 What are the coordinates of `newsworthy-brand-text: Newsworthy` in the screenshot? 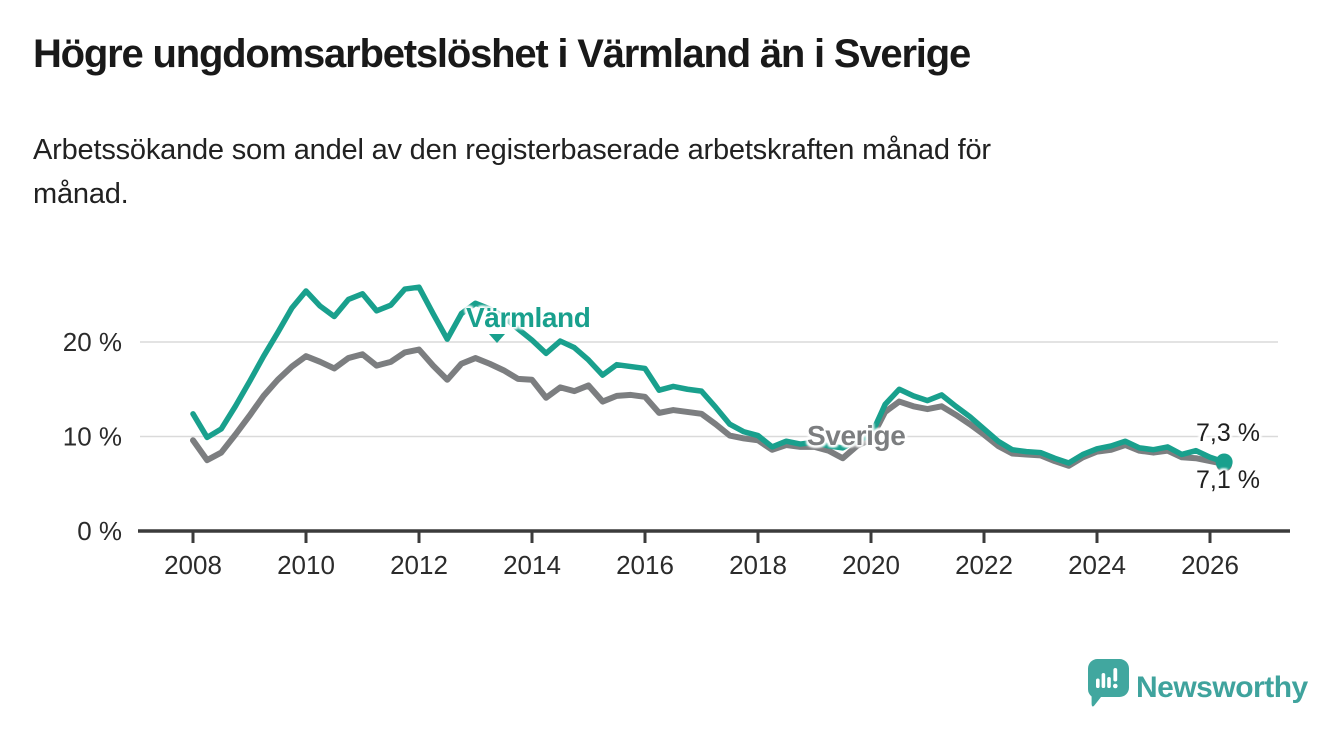 It's located at (1222, 687).